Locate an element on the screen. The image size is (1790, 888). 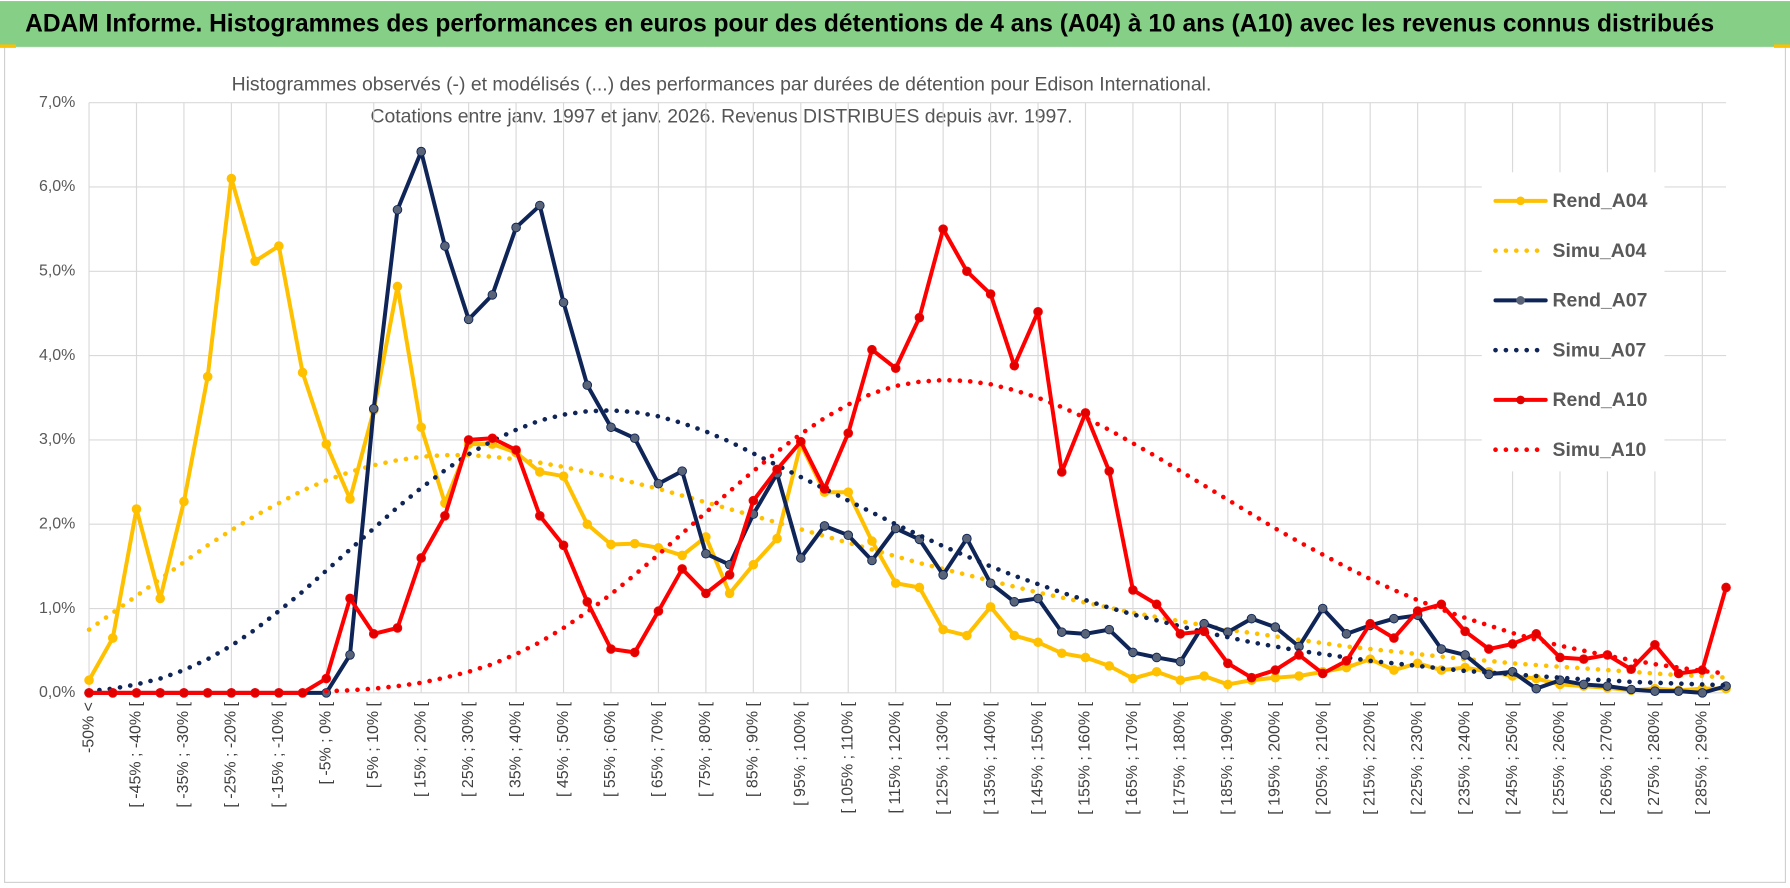
legend-label: Simu_A07 is located at coordinates (1600, 350).